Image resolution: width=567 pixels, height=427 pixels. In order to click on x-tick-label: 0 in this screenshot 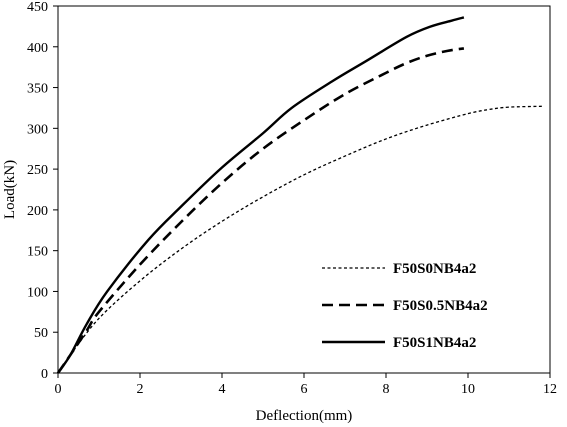, I will do `click(58, 389)`.